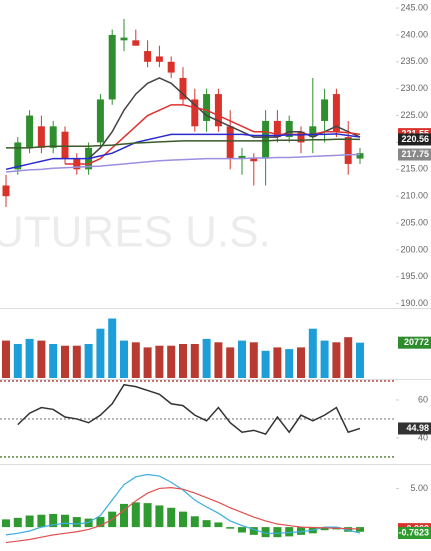 The height and width of the screenshot is (551, 431). Describe the element at coordinates (414, 88) in the screenshot. I see `y-tick-label: 230.00` at that location.